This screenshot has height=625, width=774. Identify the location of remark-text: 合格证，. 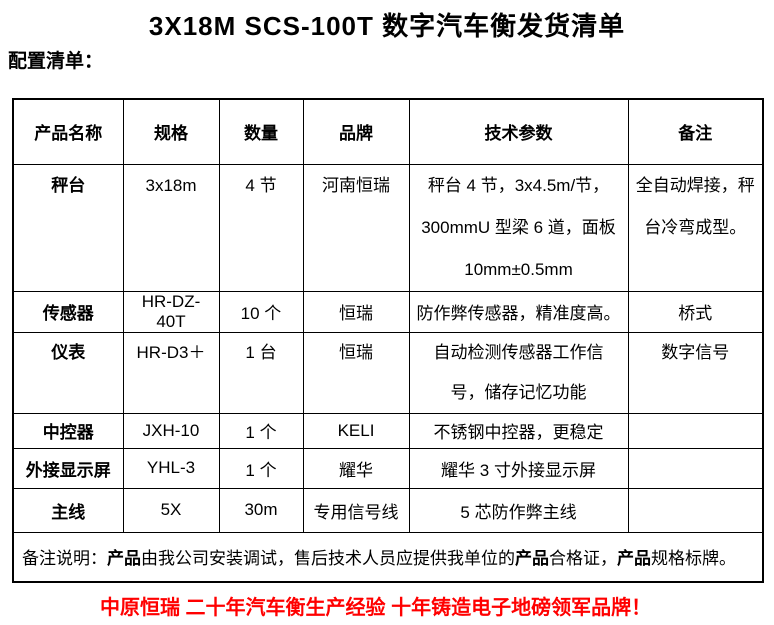
(583, 559).